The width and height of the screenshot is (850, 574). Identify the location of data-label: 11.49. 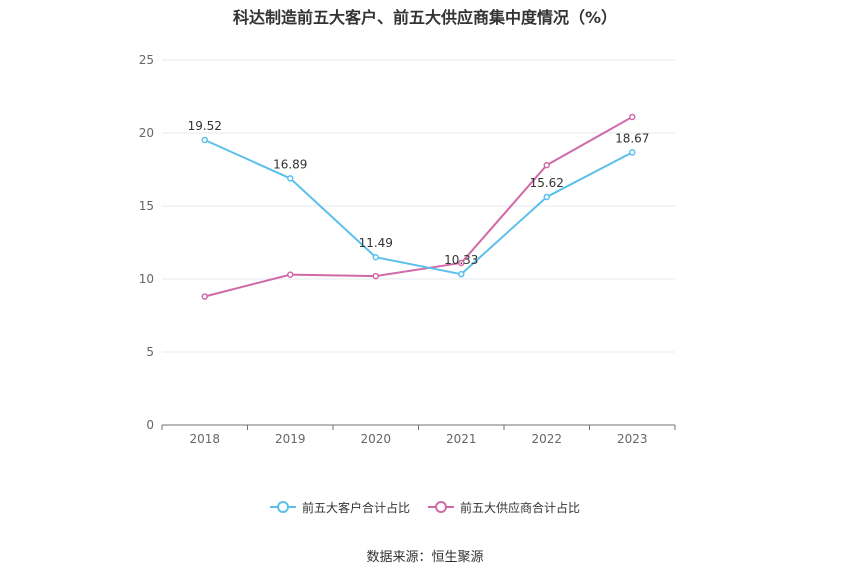
(376, 243).